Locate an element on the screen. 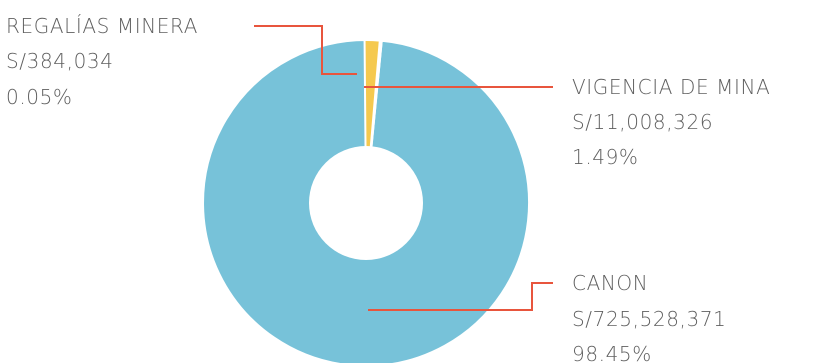 The height and width of the screenshot is (363, 816). label-amount-vigencia: S/11,008,326 is located at coordinates (642, 122).